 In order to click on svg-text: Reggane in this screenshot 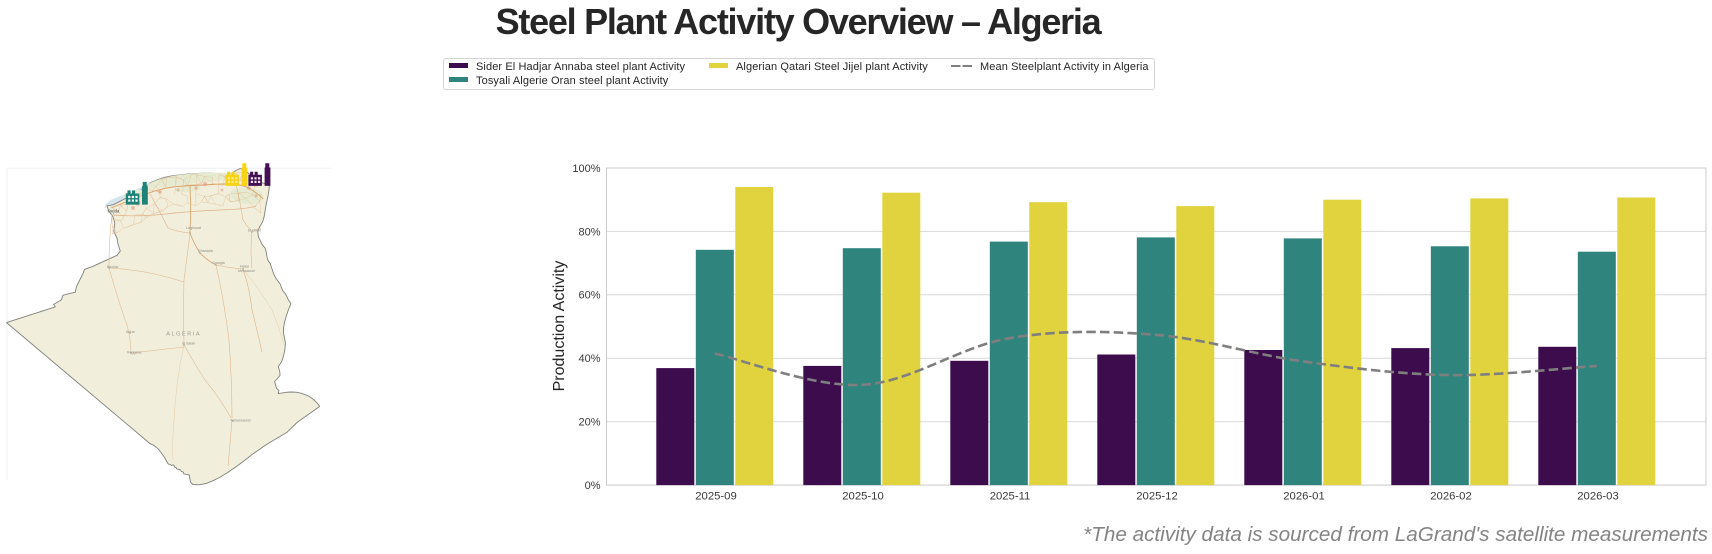, I will do `click(134, 353)`.